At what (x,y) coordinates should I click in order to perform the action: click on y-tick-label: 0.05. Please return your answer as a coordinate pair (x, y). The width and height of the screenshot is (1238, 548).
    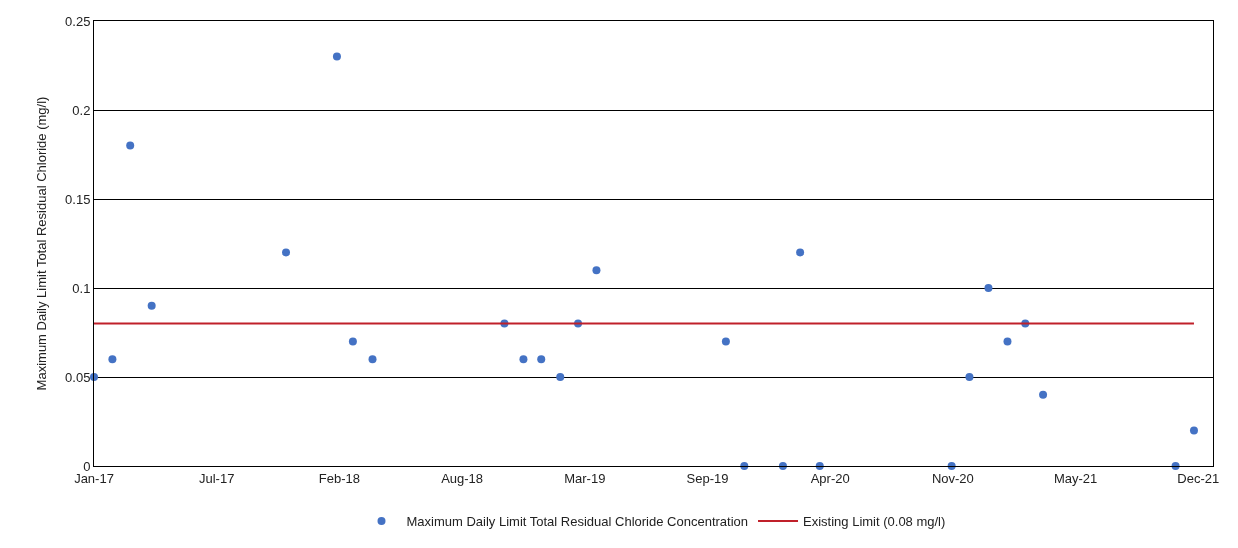
    Looking at the image, I should click on (78, 377).